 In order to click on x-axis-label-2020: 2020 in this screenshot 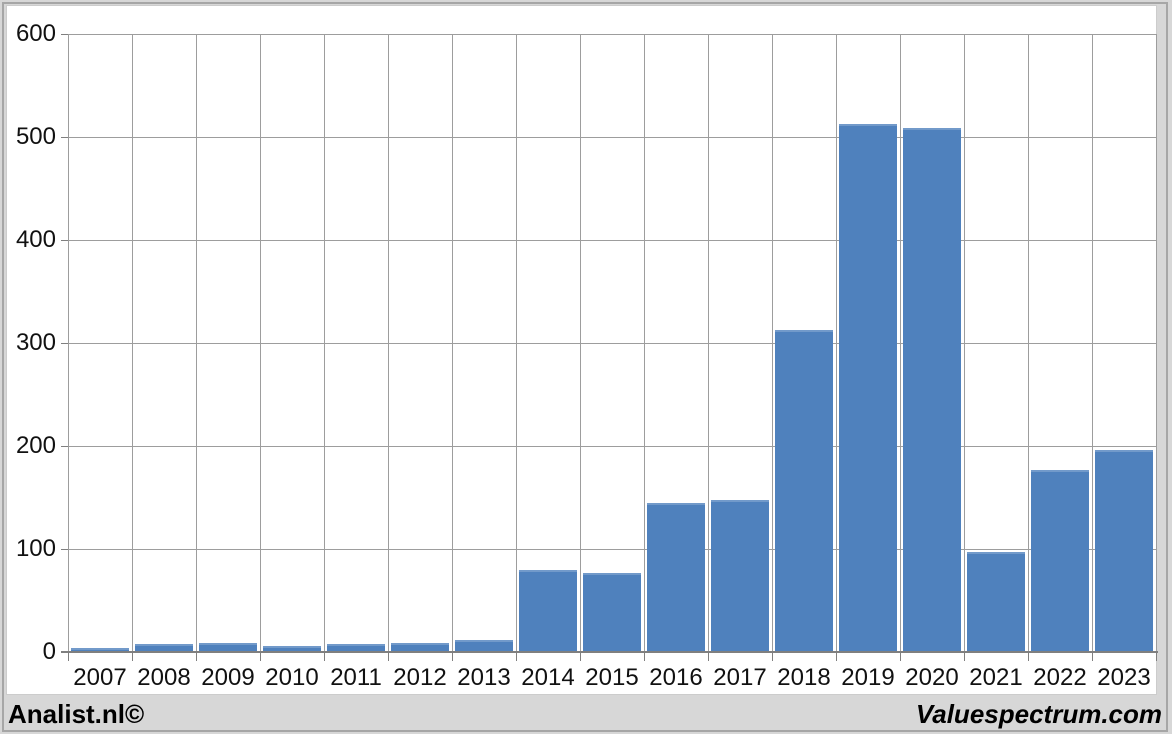, I will do `click(932, 677)`.